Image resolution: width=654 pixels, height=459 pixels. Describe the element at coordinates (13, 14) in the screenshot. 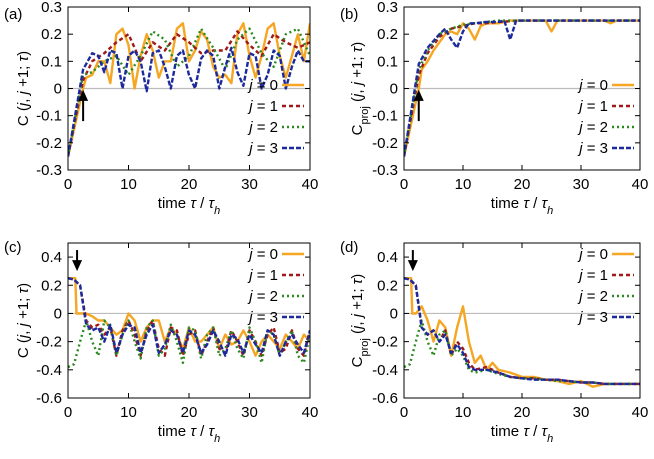

I see `panel-label: (a)` at that location.